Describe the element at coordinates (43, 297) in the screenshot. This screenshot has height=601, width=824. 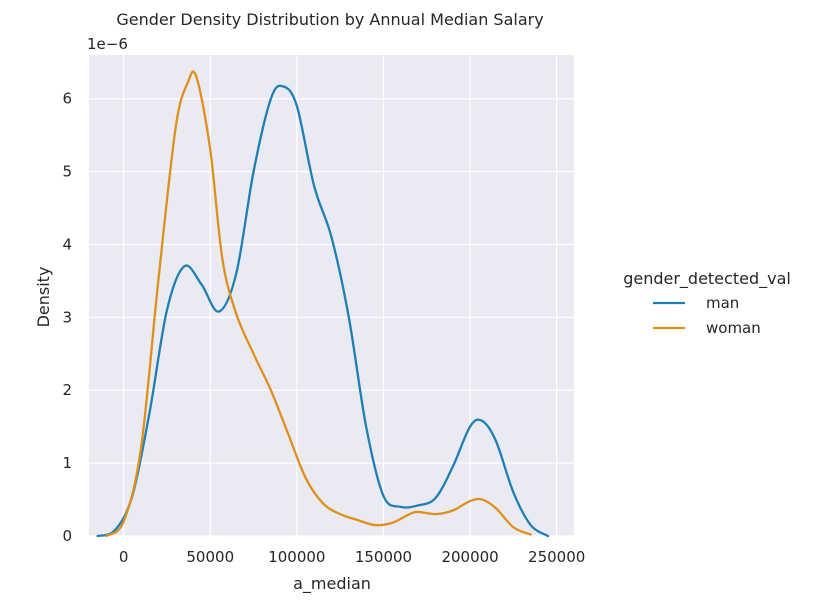
I see `y-axis-label: Density` at that location.